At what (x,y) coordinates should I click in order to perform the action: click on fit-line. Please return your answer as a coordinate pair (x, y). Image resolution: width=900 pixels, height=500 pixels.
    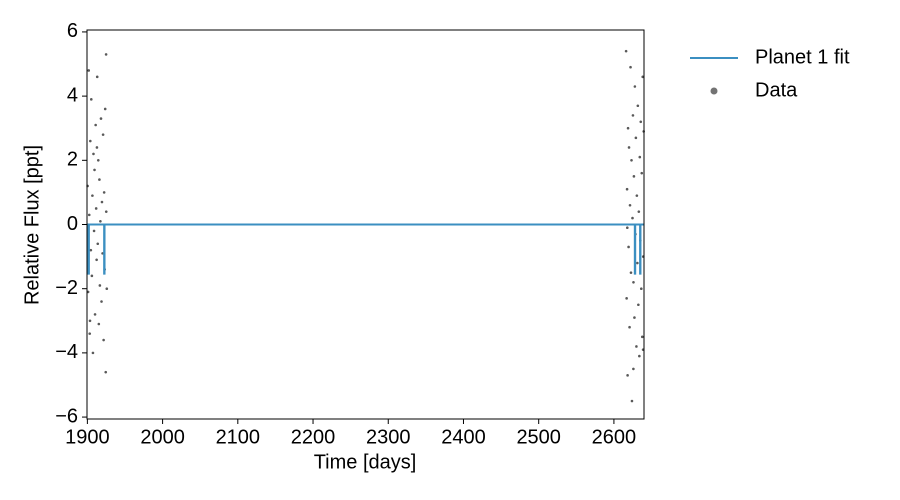
    Looking at the image, I should click on (365, 249).